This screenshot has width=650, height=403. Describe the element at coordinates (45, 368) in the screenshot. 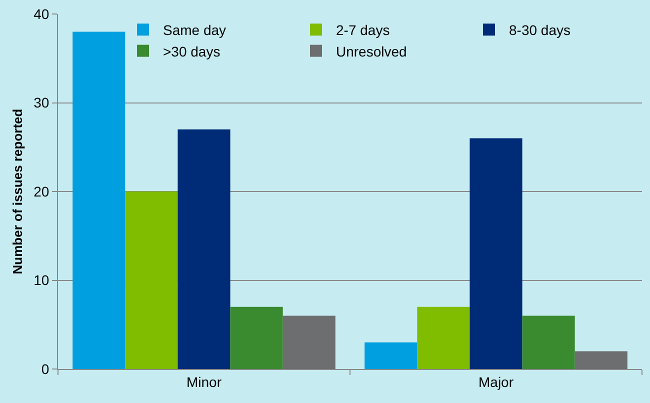

I see `y-tick-label: 0` at that location.